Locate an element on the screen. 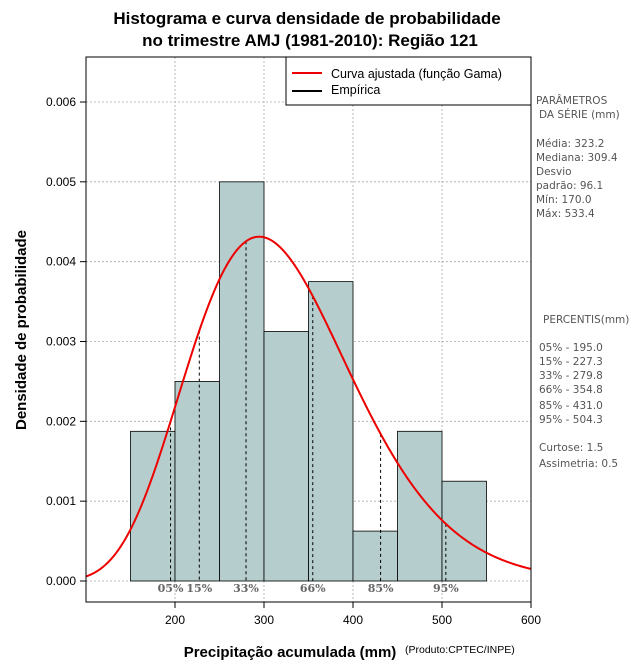  x-tick-label: 400 is located at coordinates (353, 620).